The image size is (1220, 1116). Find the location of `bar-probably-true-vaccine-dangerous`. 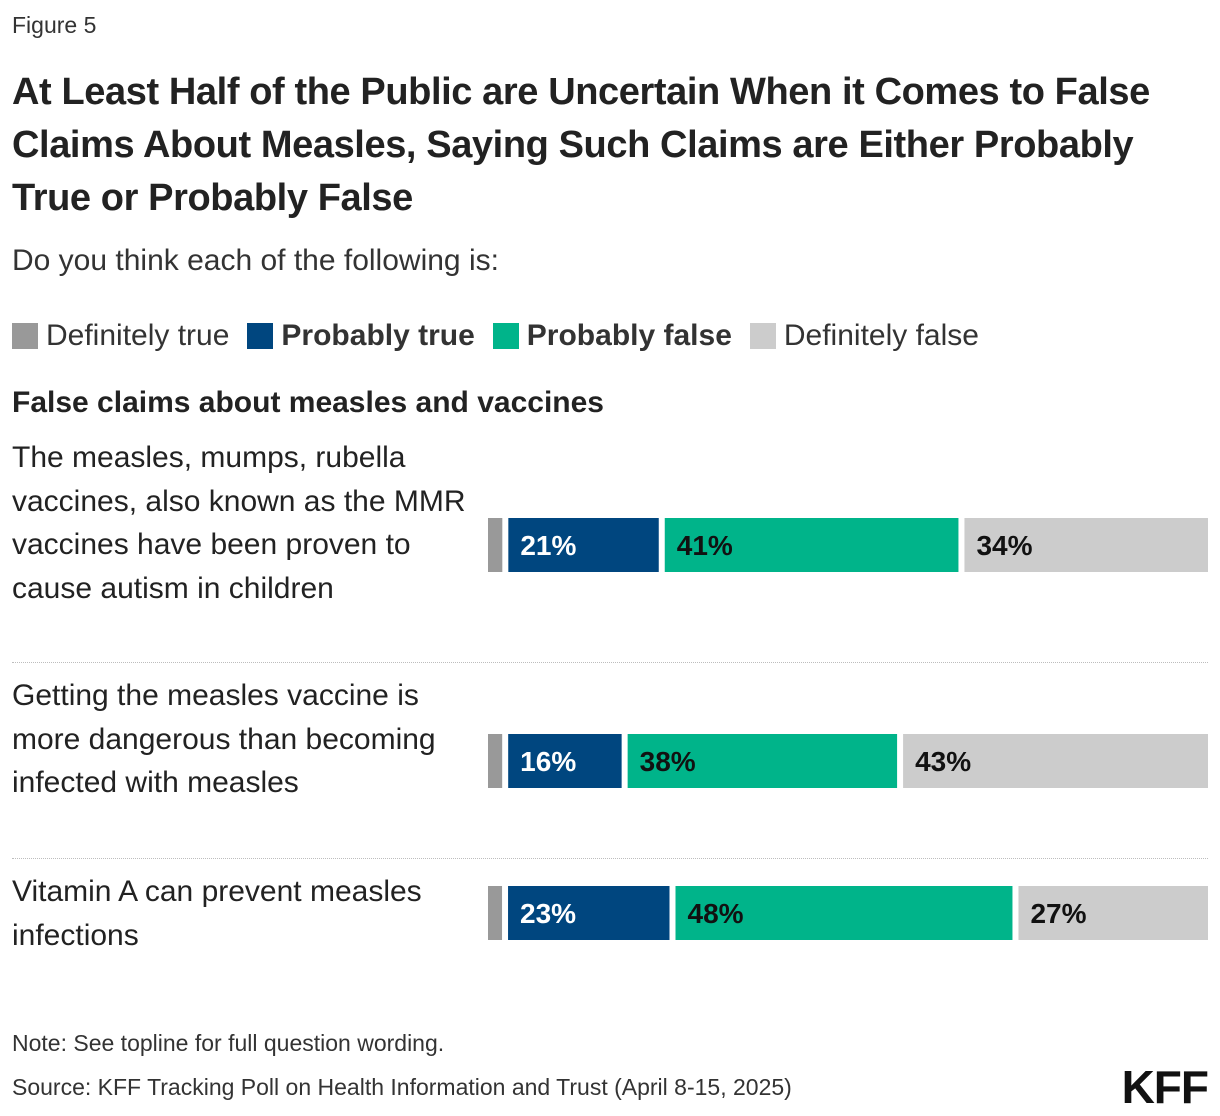

bar-probably-true-vaccine-dangerous is located at coordinates (565, 761).